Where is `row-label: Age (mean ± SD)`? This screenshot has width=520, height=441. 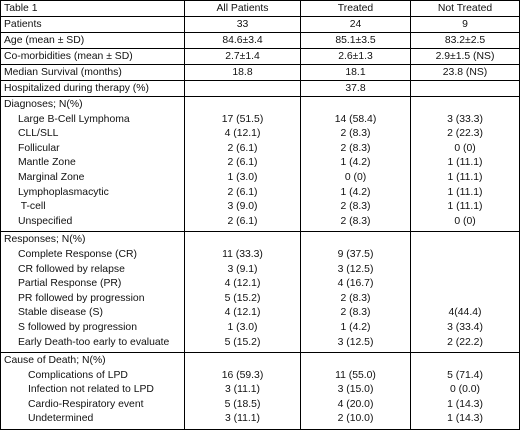
row-label: Age (mean ± SD) is located at coordinates (92, 40).